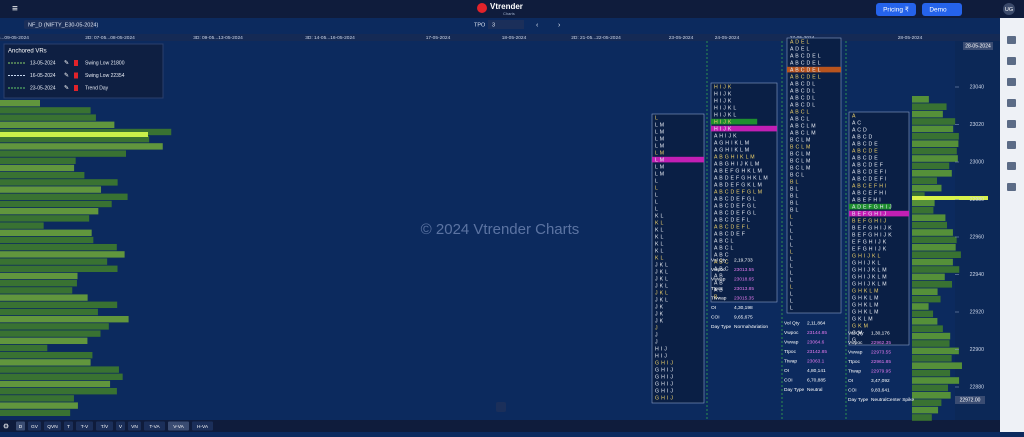 The image size is (1024, 437). I want to click on anchored-title: Anchored VRs, so click(27, 52).